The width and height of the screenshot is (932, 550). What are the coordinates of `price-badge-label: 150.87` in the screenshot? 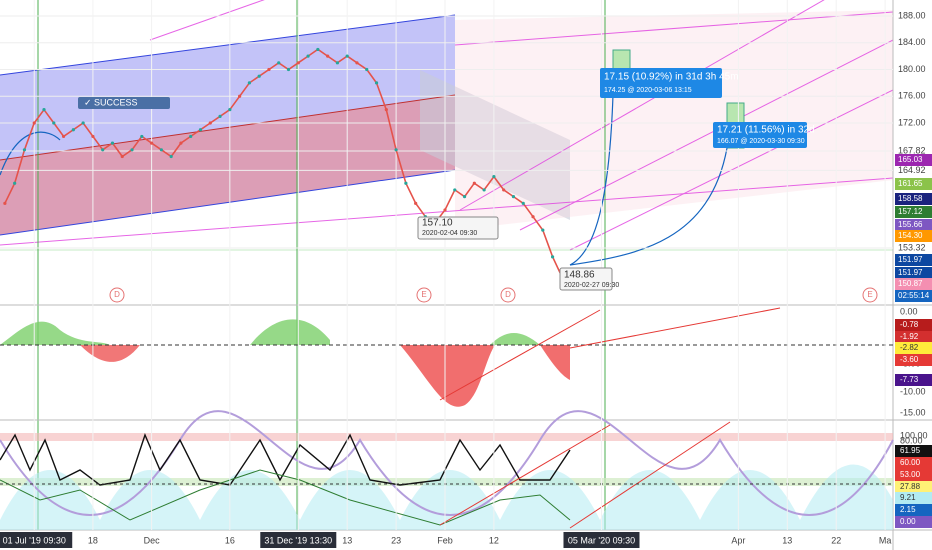 It's located at (910, 283).